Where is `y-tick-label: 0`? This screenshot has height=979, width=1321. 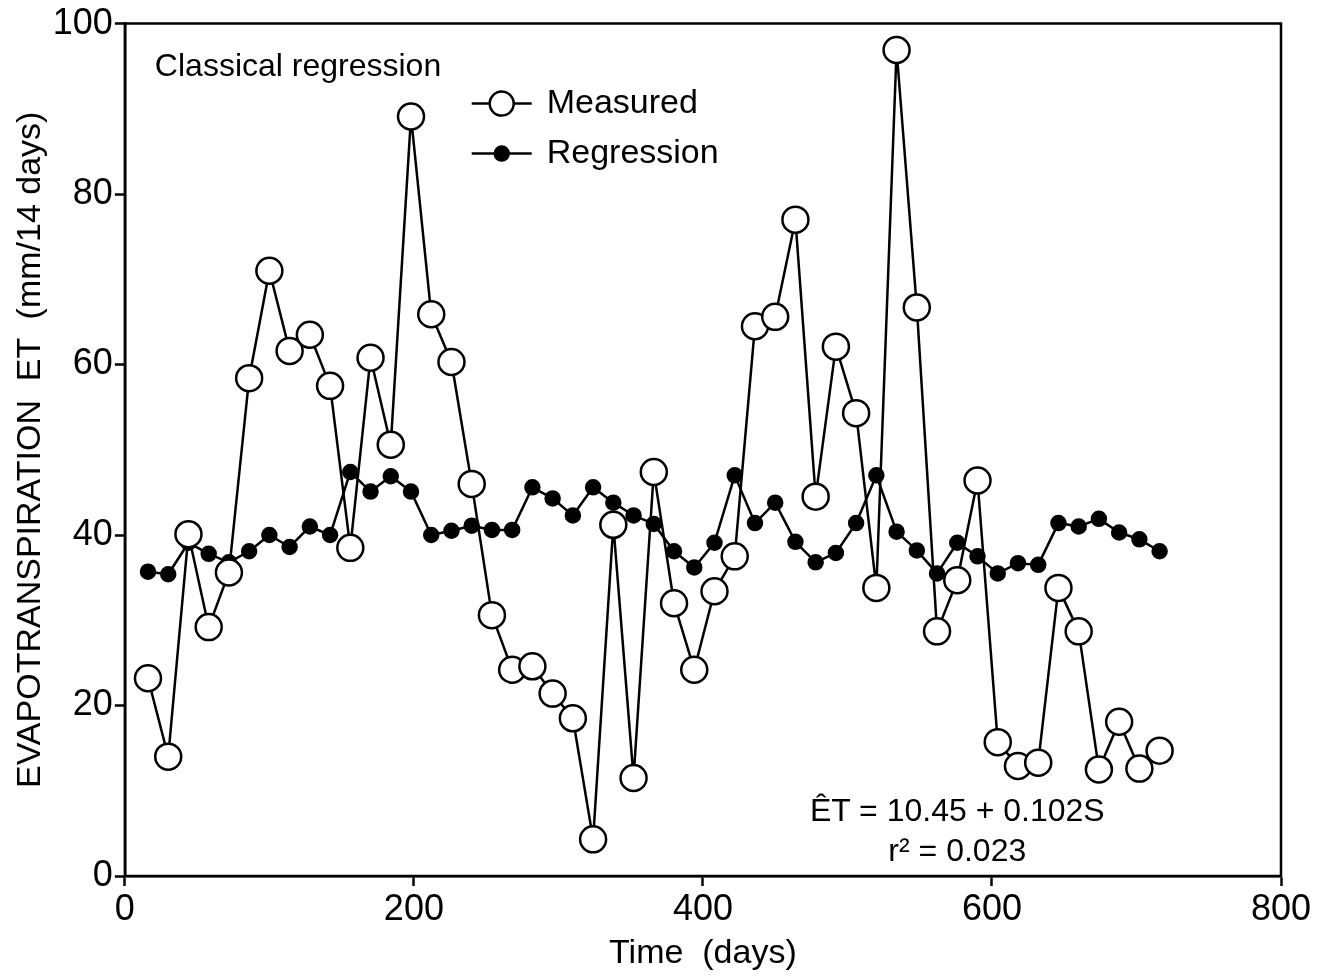 y-tick-label: 0 is located at coordinates (102, 873).